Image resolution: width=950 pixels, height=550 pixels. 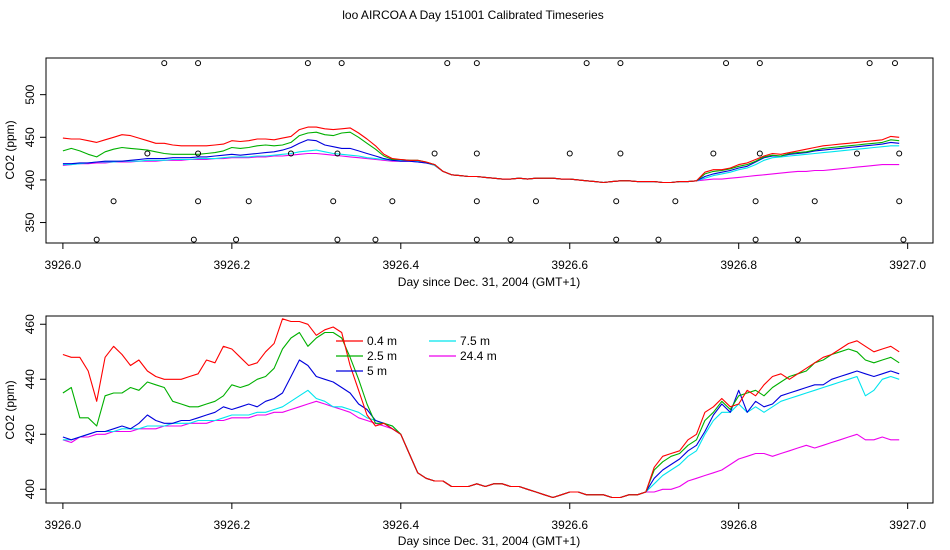 I want to click on top-x-tick-label: 3927.0, so click(x=907, y=265).